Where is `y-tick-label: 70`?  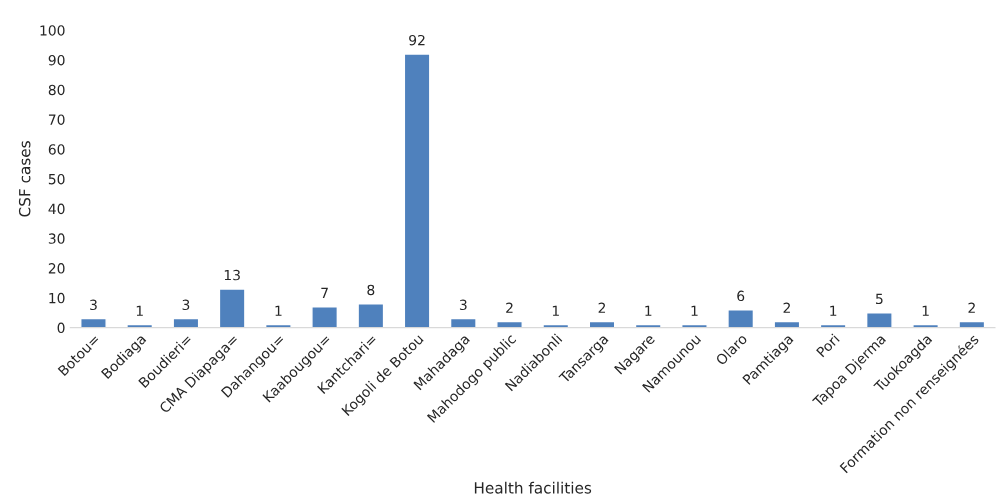
y-tick-label: 70 is located at coordinates (56, 119).